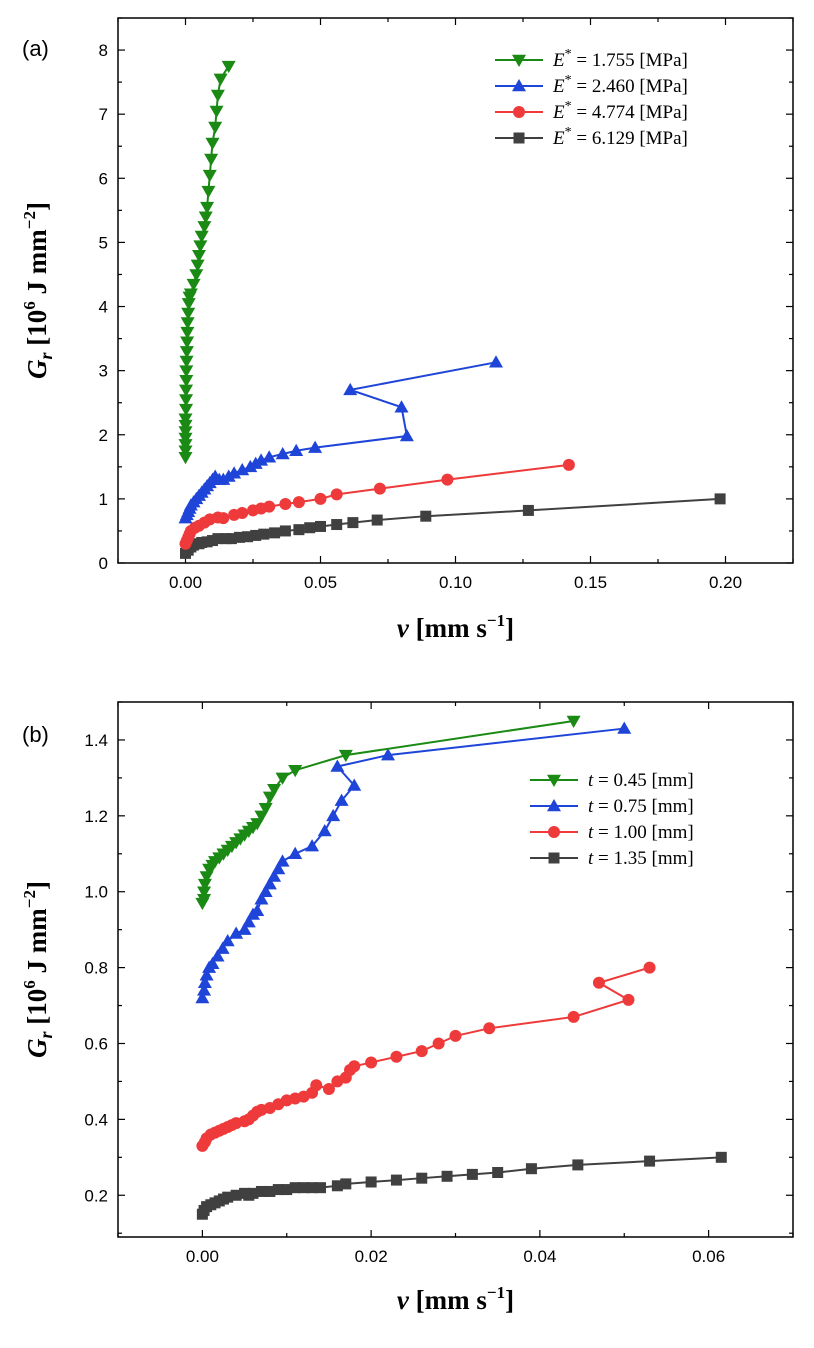 This screenshot has width=814, height=1348. What do you see at coordinates (455, 582) in the screenshot?
I see `x-tick-label: 0.10` at bounding box center [455, 582].